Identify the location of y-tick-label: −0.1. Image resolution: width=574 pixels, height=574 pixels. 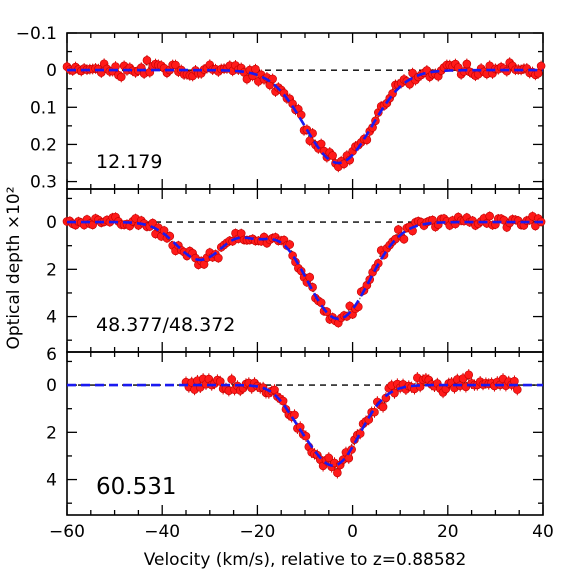
(36, 34).